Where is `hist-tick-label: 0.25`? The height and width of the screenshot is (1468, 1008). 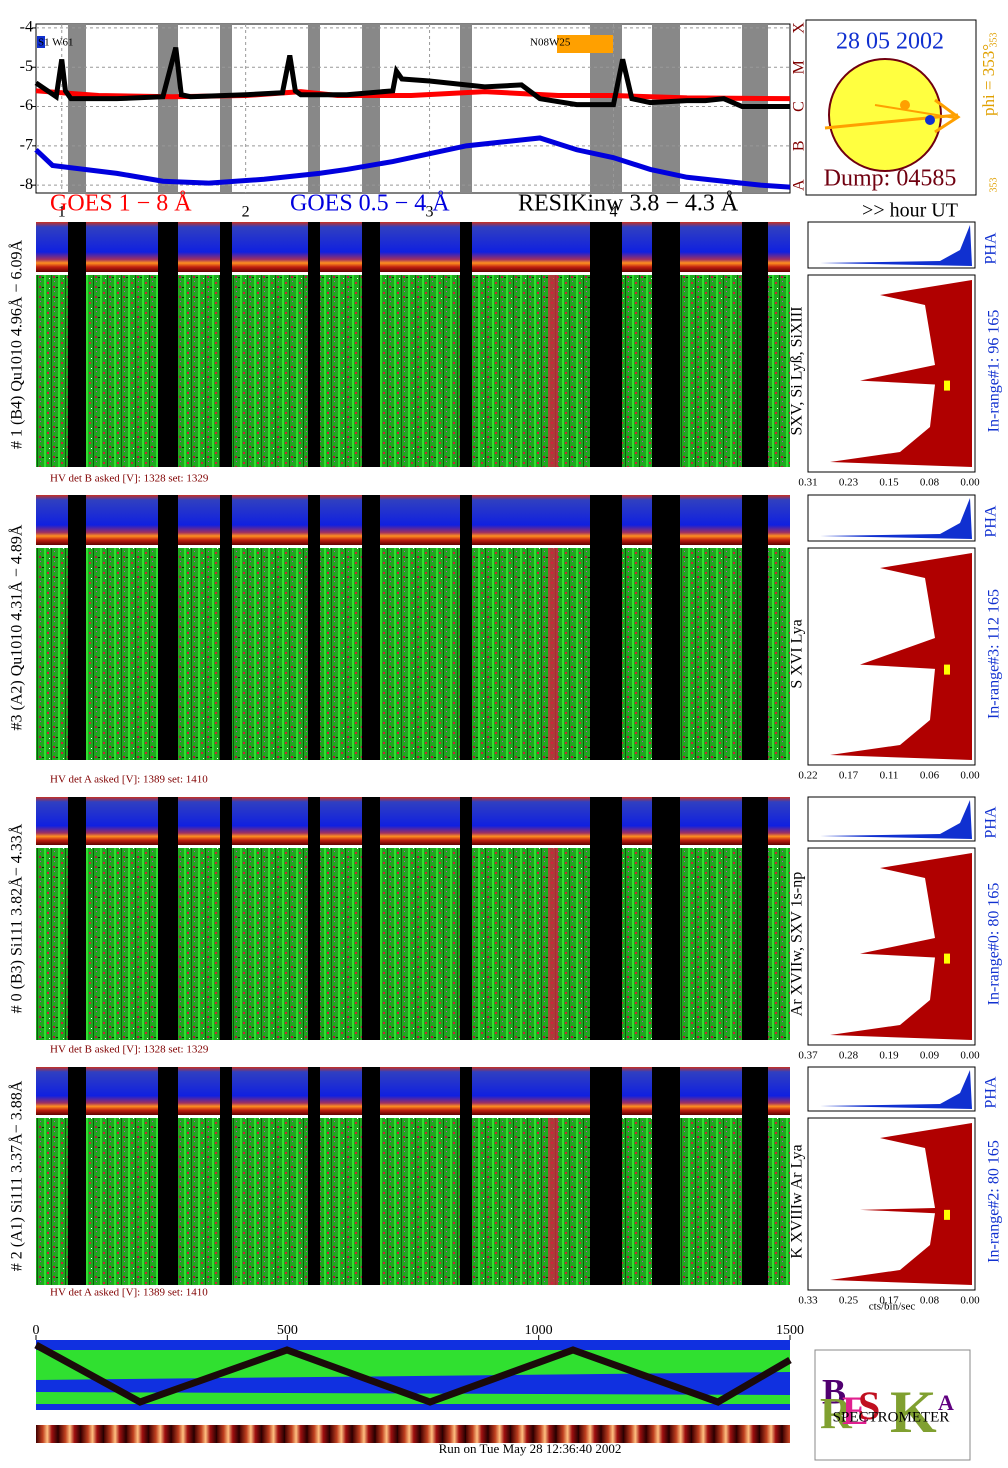 hist-tick-label: 0.25 is located at coordinates (849, 1301).